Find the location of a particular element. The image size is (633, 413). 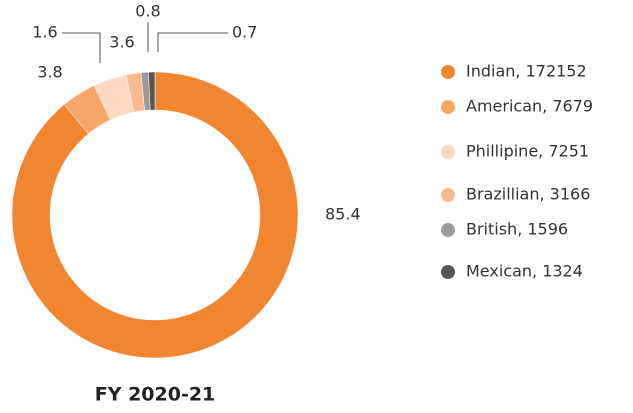

legend-label: British, 1596 is located at coordinates (517, 229).